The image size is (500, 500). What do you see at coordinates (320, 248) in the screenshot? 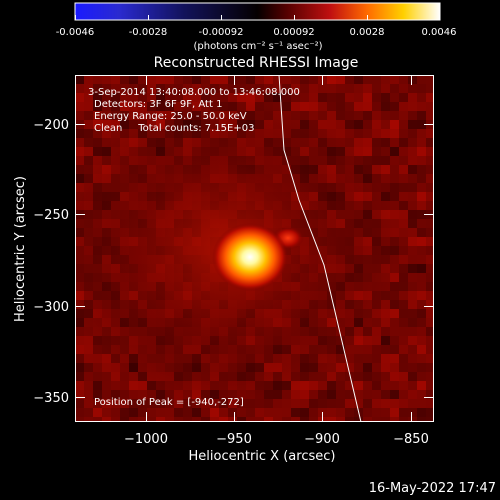
I see `solar-limb` at bounding box center [320, 248].